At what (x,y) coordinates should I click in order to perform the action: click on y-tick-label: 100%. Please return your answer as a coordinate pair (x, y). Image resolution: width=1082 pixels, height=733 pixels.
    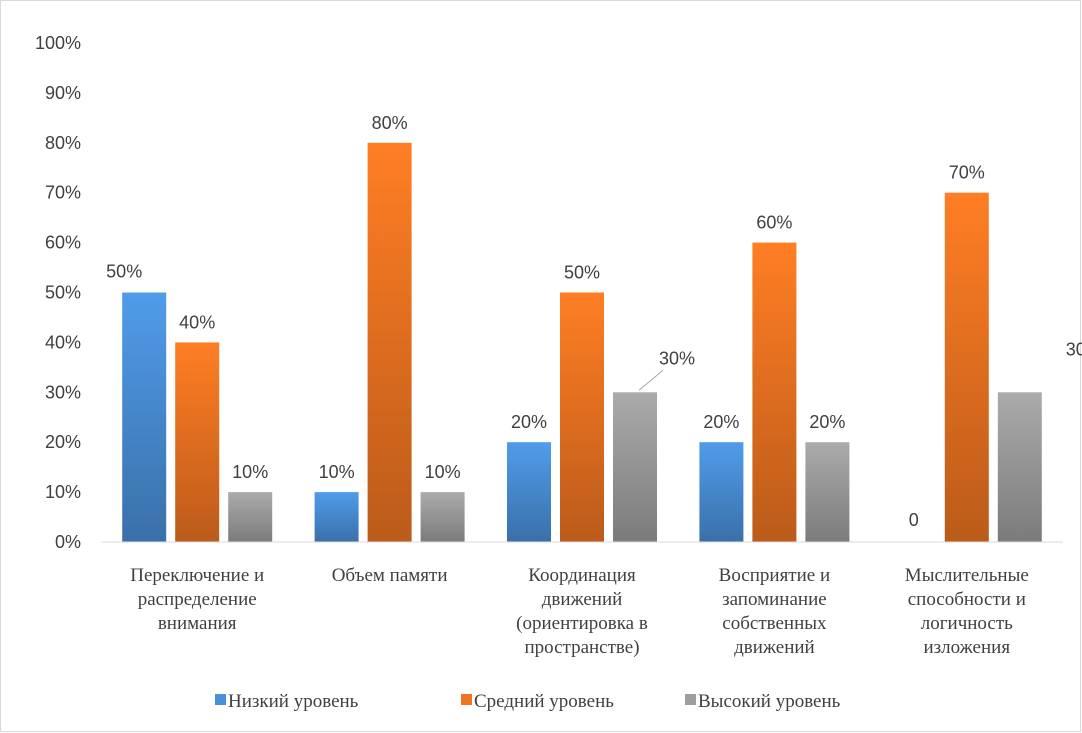
    Looking at the image, I should click on (58, 43).